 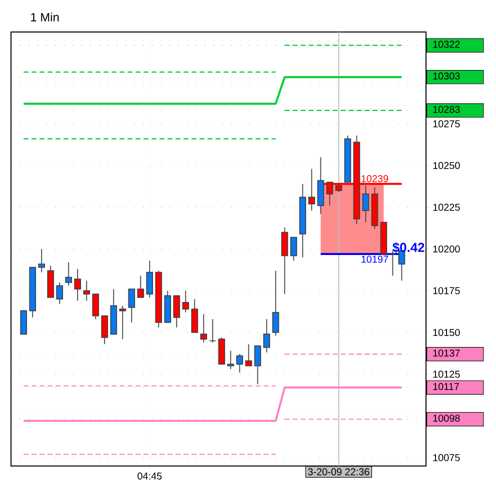 I want to click on data-label: 10197, so click(x=375, y=259).